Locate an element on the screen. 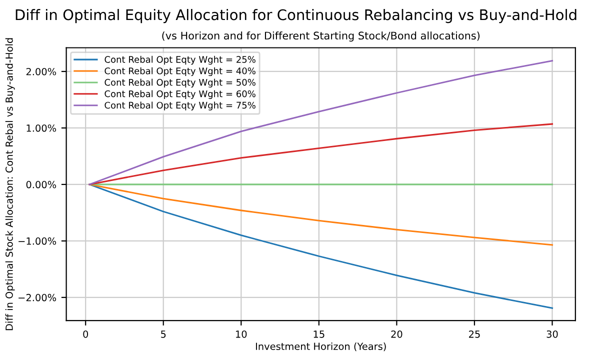 This screenshot has height=359, width=592. legend-label: Cont Rebal Opt Eqty Wght = 50% is located at coordinates (180, 83).